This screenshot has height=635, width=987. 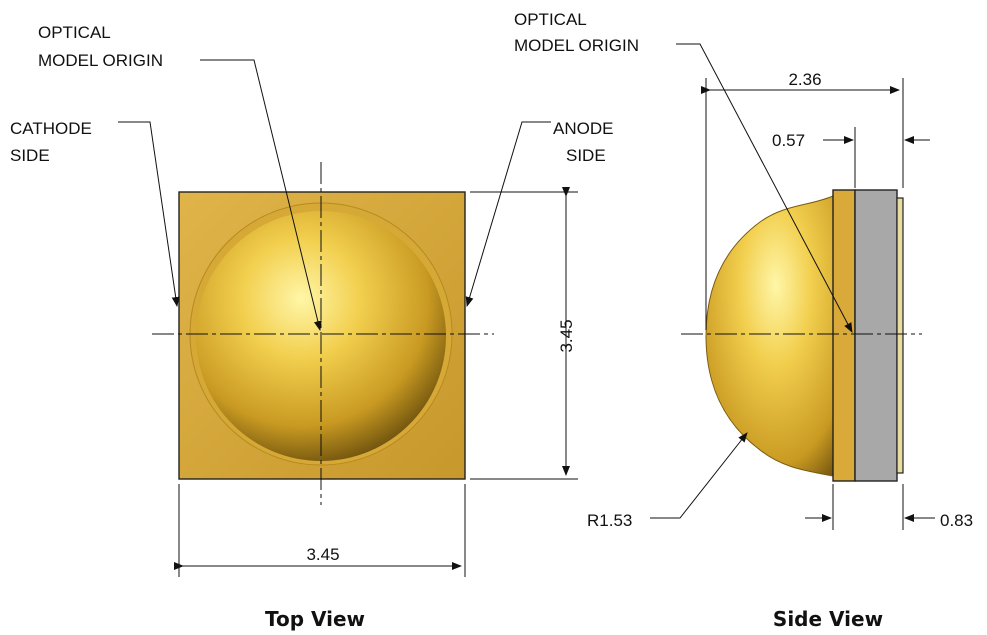 I want to click on anode-label-line1: ANODE, so click(x=583, y=128).